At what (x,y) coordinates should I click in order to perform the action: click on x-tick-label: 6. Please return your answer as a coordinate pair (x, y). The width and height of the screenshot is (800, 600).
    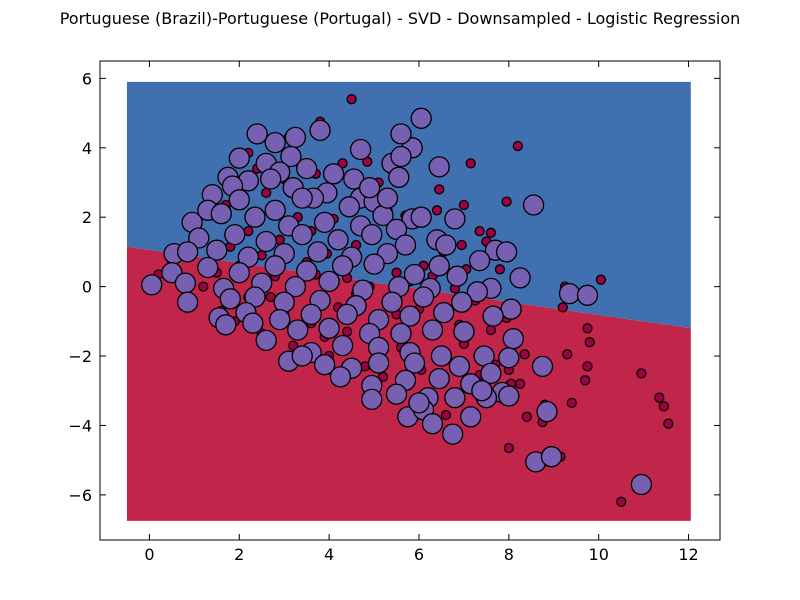
    Looking at the image, I should click on (419, 554).